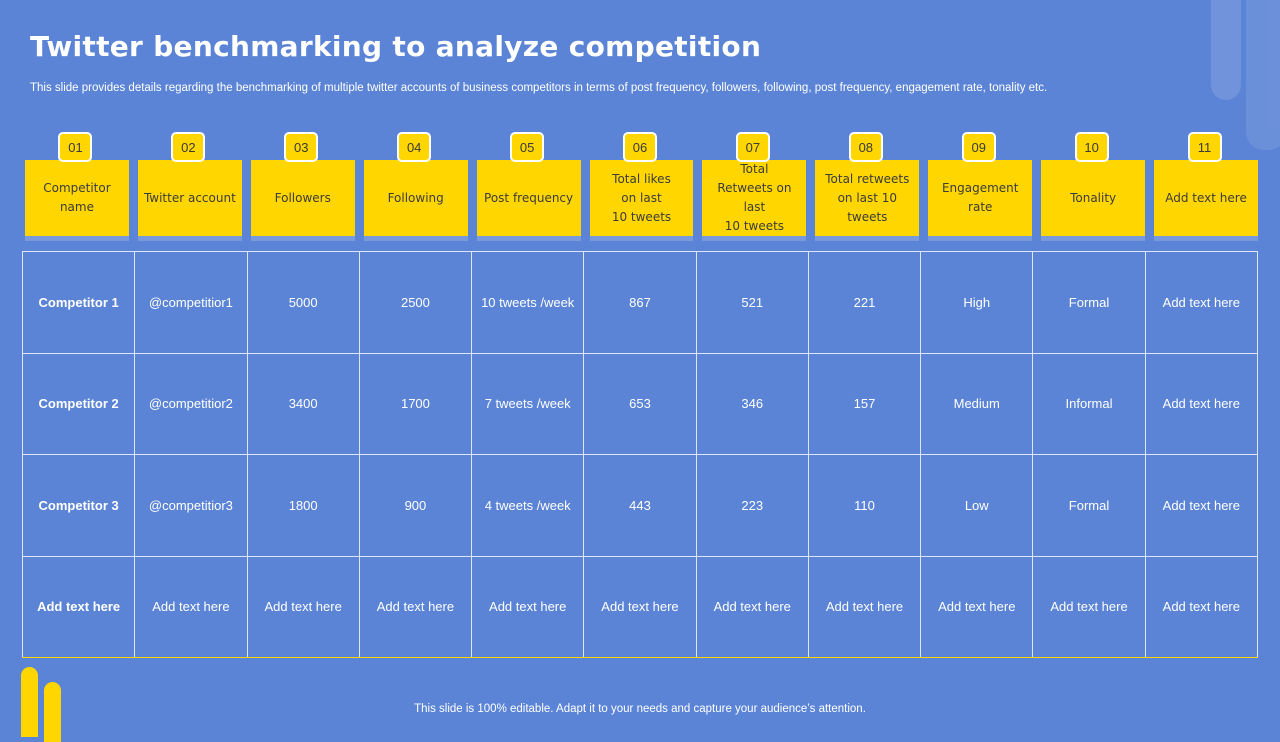 Image resolution: width=1280 pixels, height=742 pixels. I want to click on table-cell: 7 tweets /week, so click(528, 403).